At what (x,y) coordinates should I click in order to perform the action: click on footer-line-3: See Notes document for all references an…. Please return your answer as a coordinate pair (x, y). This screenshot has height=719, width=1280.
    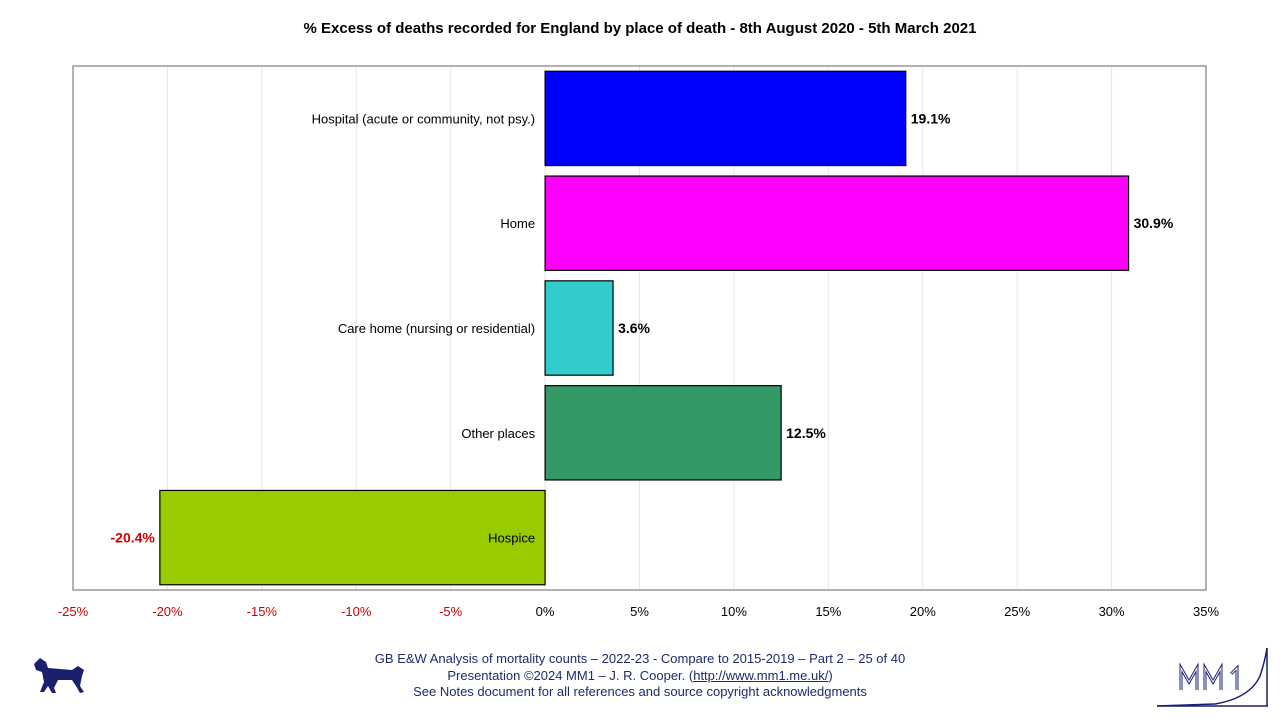
    Looking at the image, I should click on (640, 691).